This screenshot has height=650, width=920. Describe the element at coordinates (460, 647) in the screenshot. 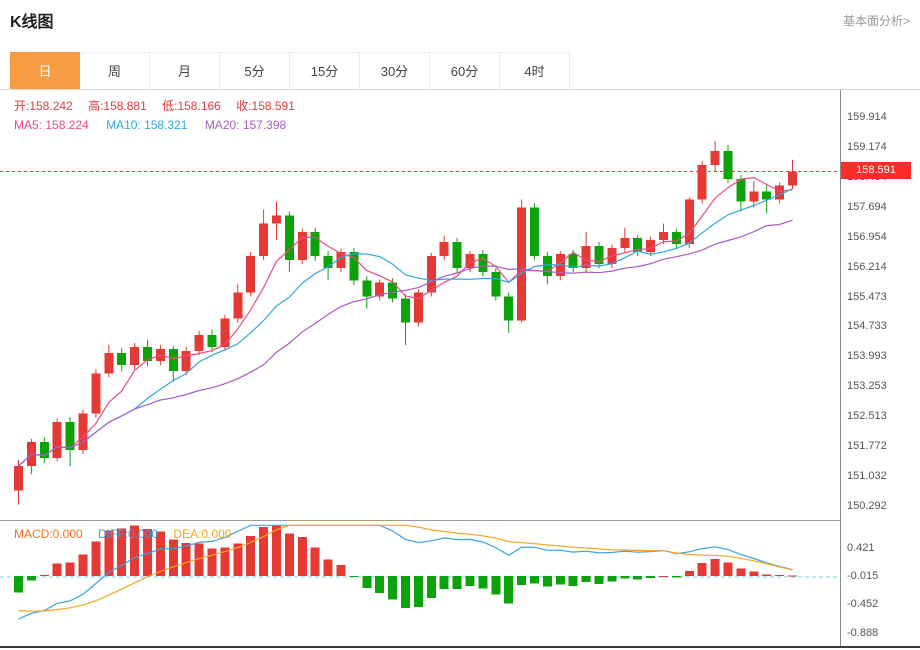

I see `chart-bottom-border` at that location.